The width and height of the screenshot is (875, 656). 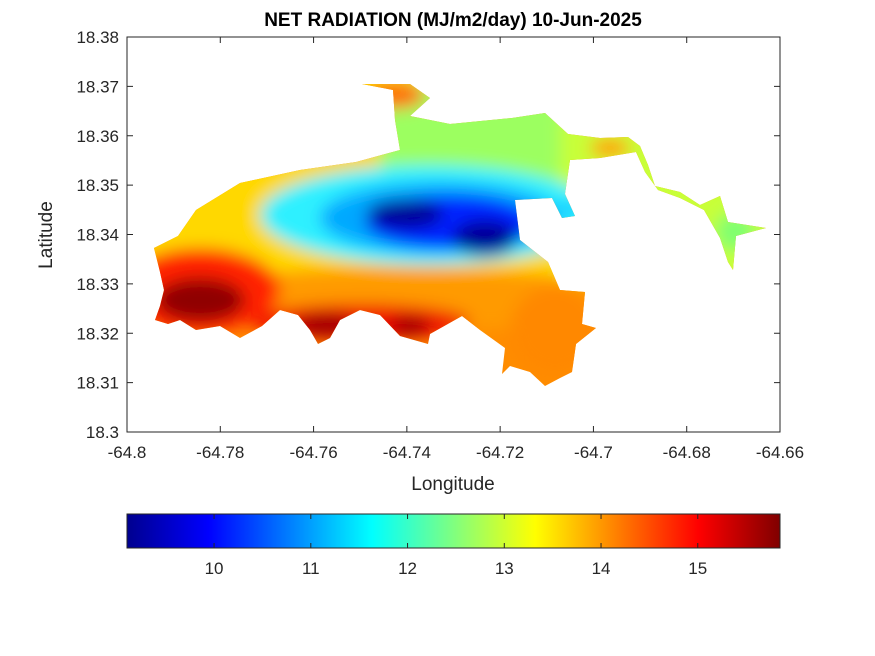 I want to click on colorbar-tick-label: 15, so click(x=697, y=568).